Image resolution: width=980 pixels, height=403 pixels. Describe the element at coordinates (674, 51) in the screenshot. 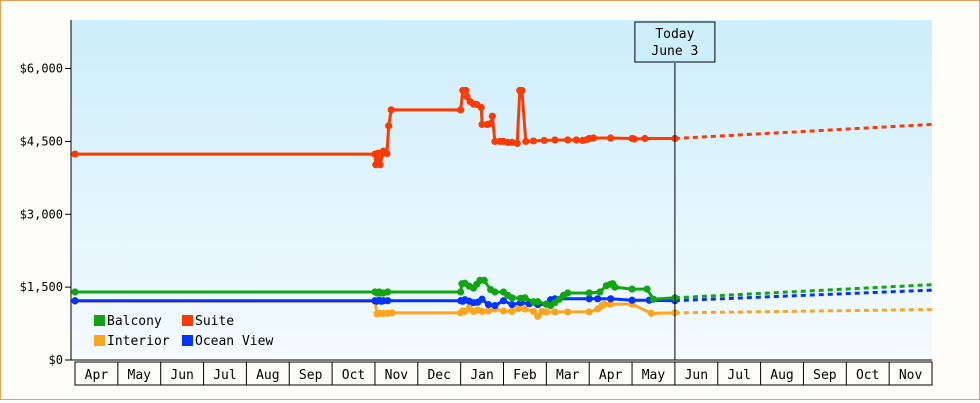

I see `today-date: June 3` at that location.